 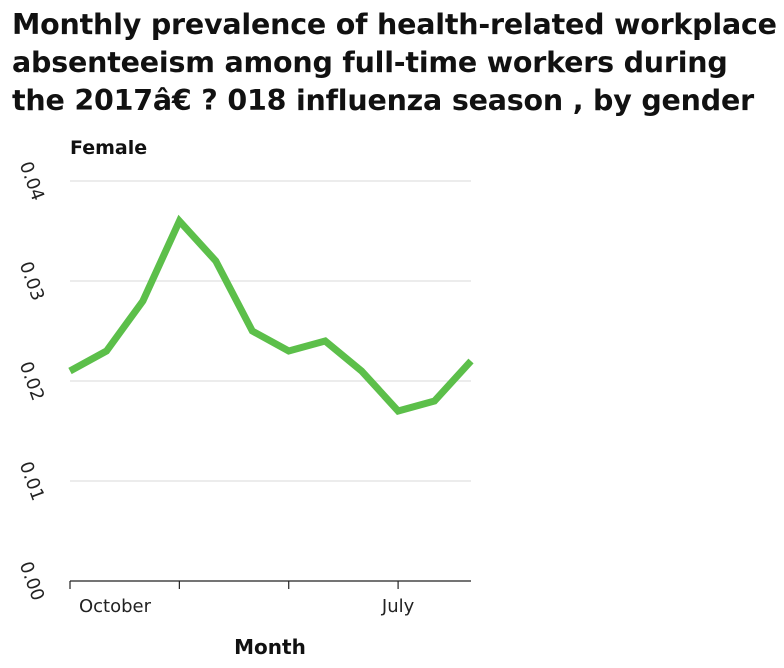 What do you see at coordinates (31, 581) in the screenshot?
I see `y-tick-label: 0.00` at bounding box center [31, 581].